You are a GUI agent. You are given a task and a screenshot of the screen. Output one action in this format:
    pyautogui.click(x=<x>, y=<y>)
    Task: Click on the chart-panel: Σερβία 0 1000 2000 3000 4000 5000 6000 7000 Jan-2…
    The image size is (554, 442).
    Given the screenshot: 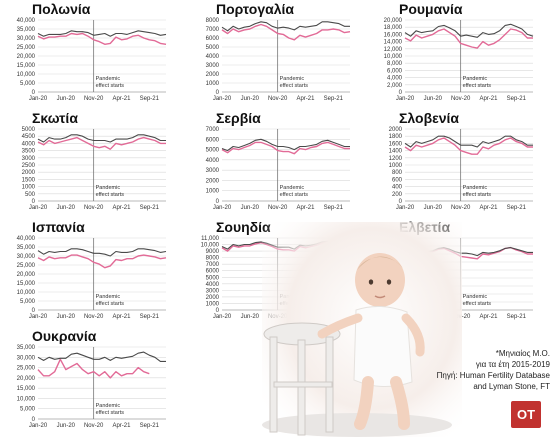 What is the action you would take?
    pyautogui.click(x=271, y=162)
    